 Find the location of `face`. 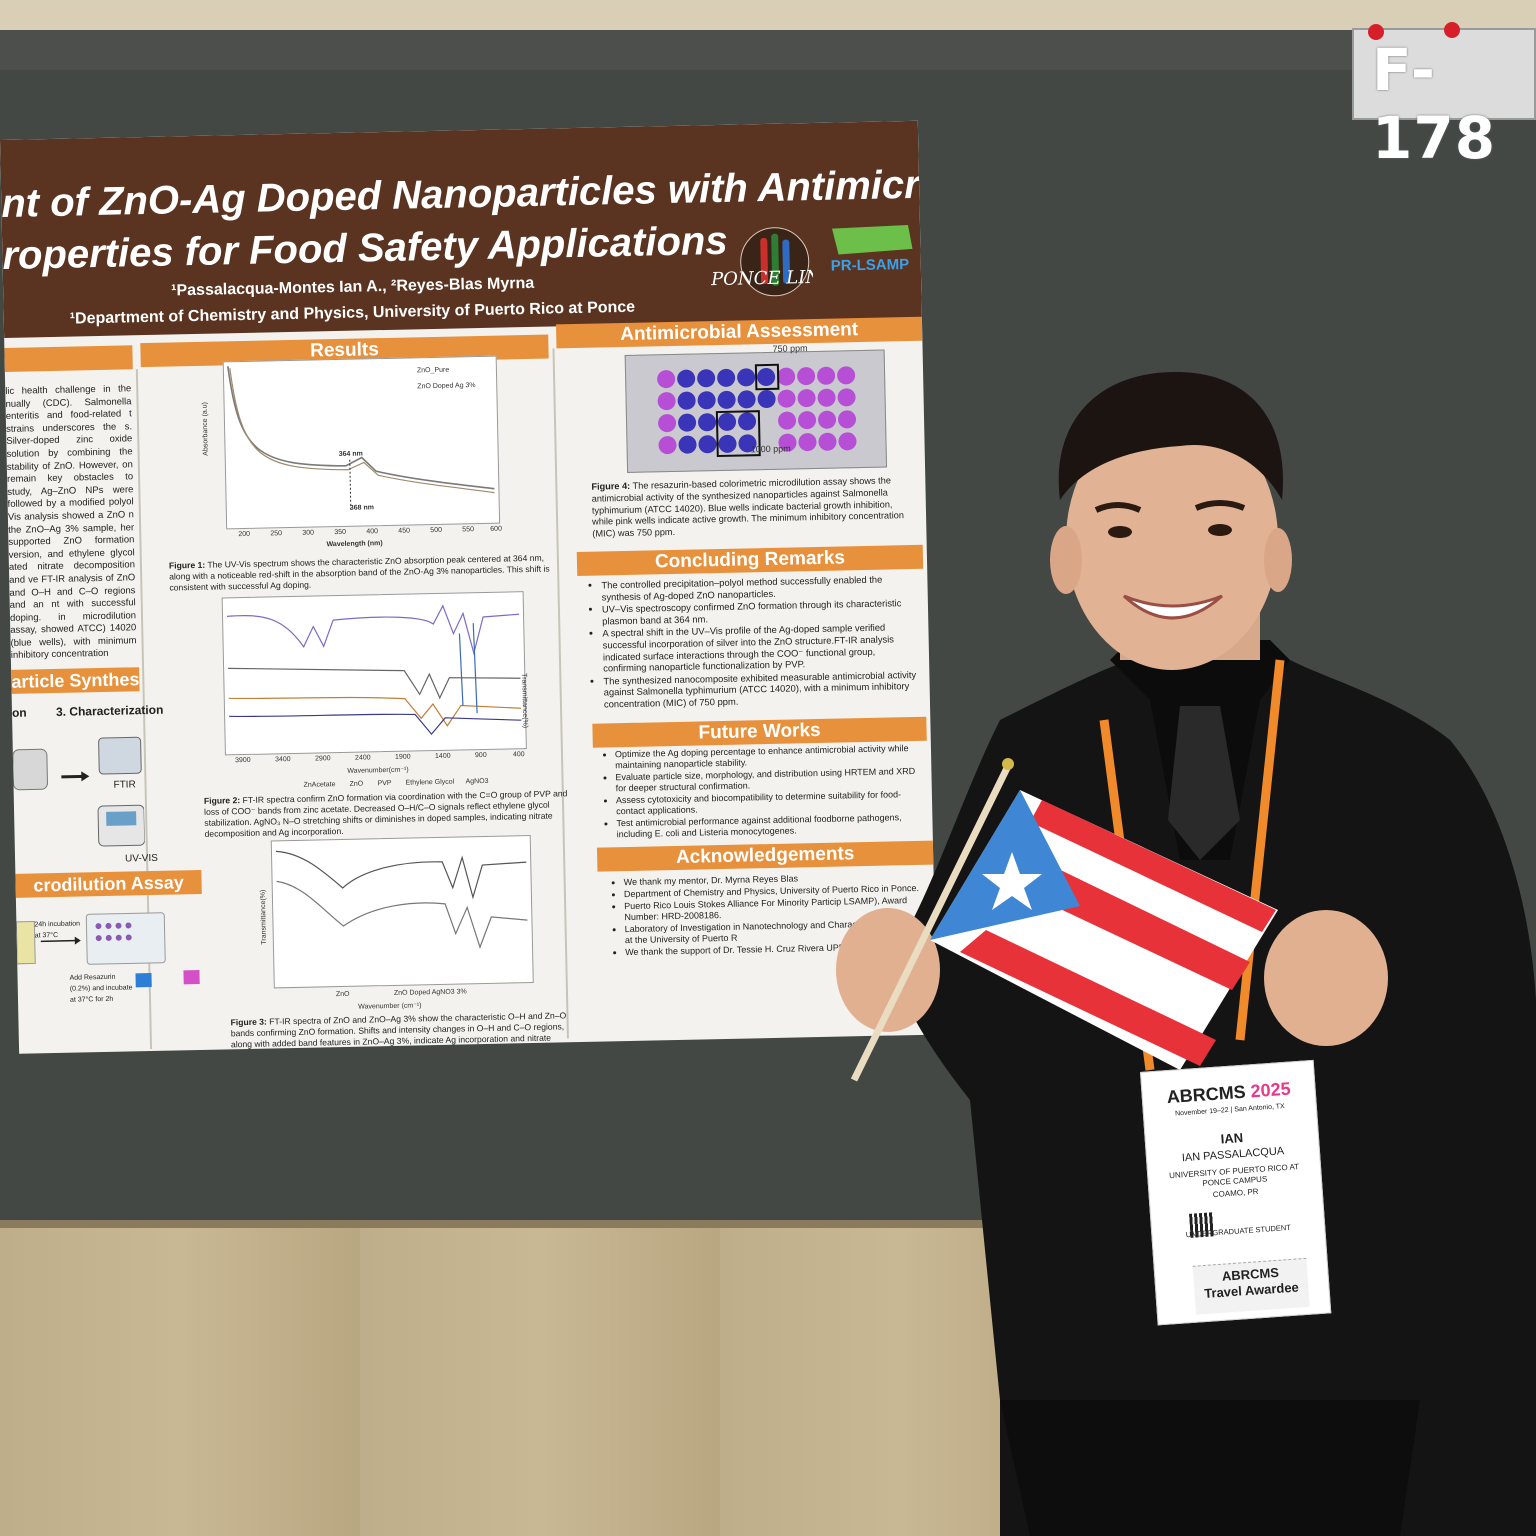

face is located at coordinates (1172, 540).